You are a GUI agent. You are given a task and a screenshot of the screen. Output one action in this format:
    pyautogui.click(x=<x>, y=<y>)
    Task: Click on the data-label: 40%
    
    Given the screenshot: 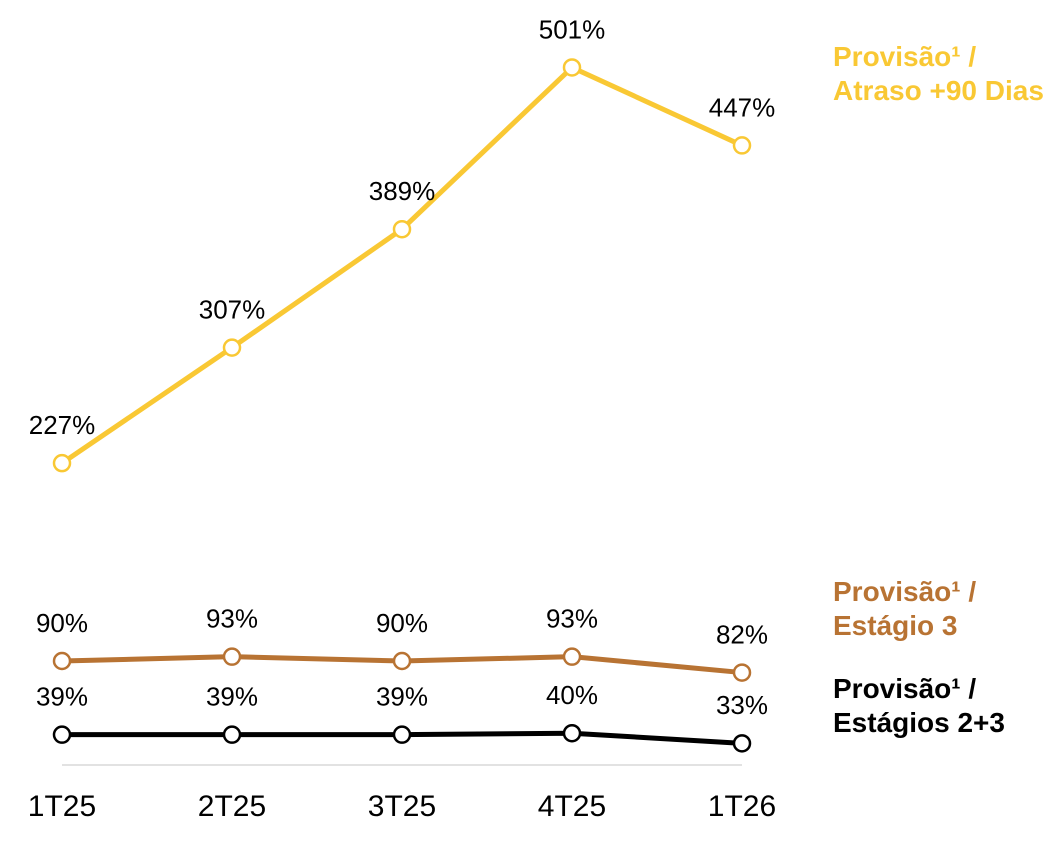 What is the action you would take?
    pyautogui.click(x=572, y=695)
    